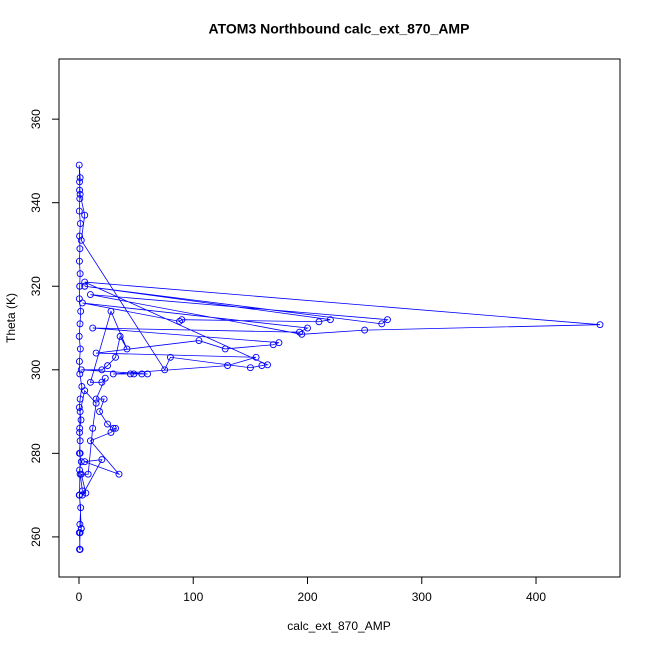  Describe the element at coordinates (422, 597) in the screenshot. I see `x-tick-label: 300` at that location.